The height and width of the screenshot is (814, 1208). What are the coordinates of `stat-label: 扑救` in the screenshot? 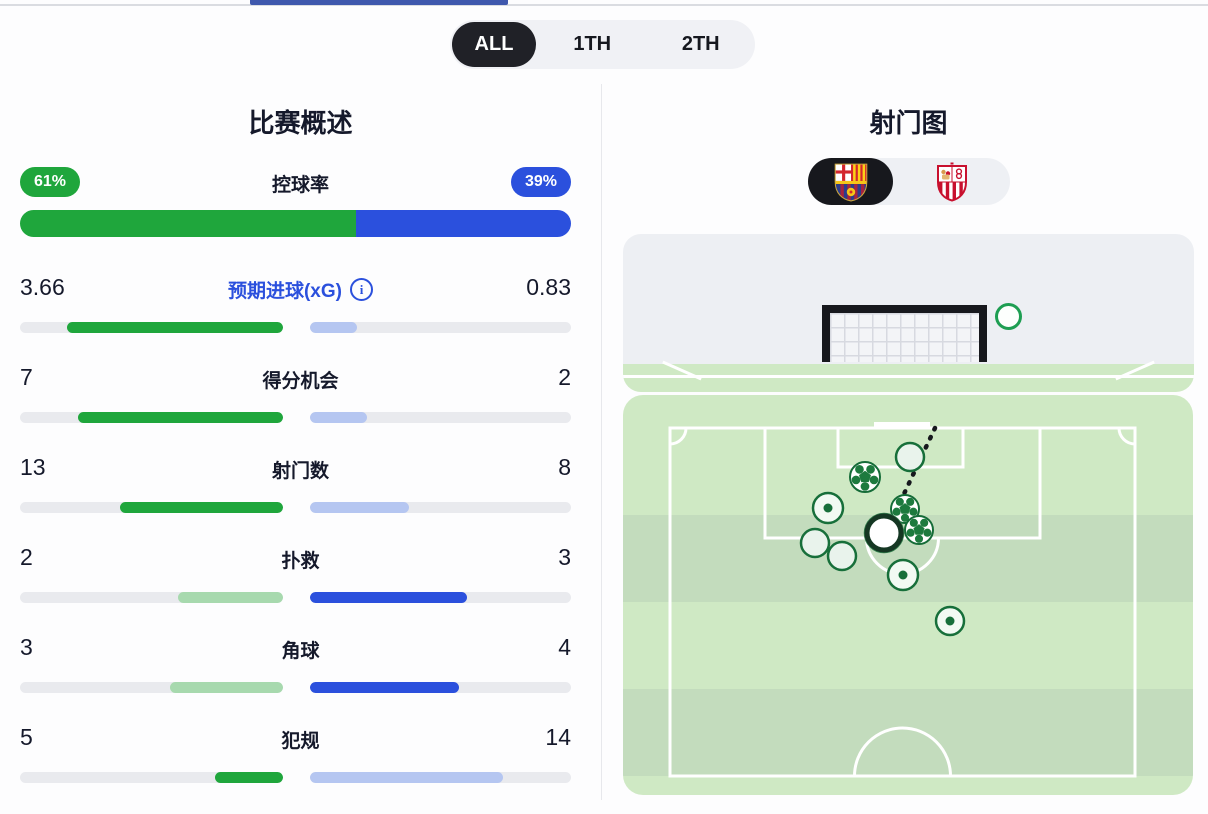 It's located at (300, 559).